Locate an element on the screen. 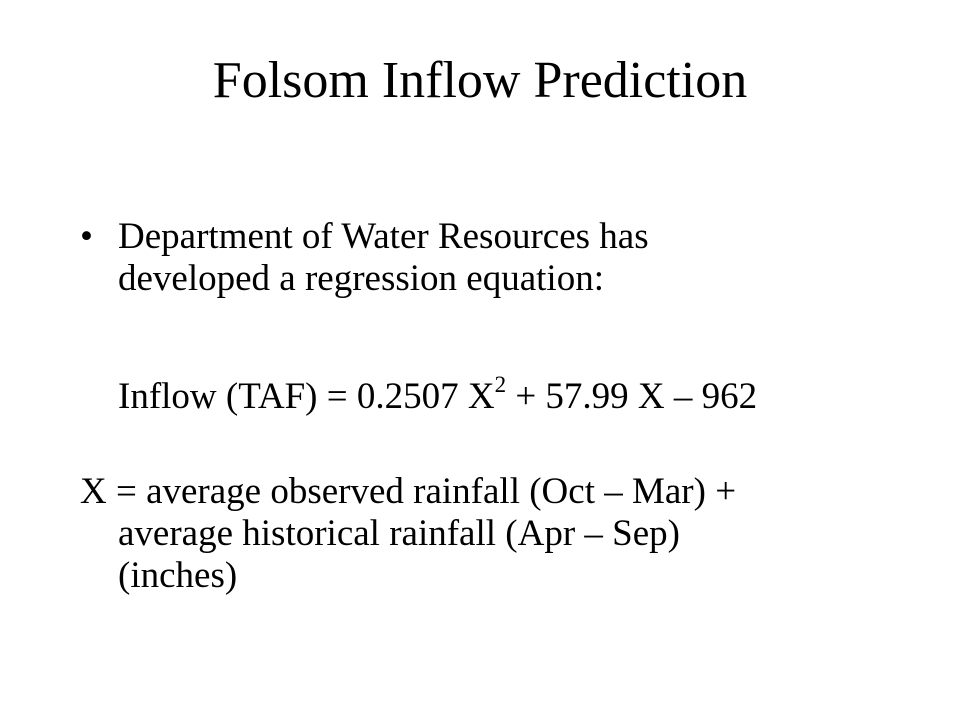 The height and width of the screenshot is (720, 960). slide-title: Folsom Inflow Prediction is located at coordinates (480, 80).